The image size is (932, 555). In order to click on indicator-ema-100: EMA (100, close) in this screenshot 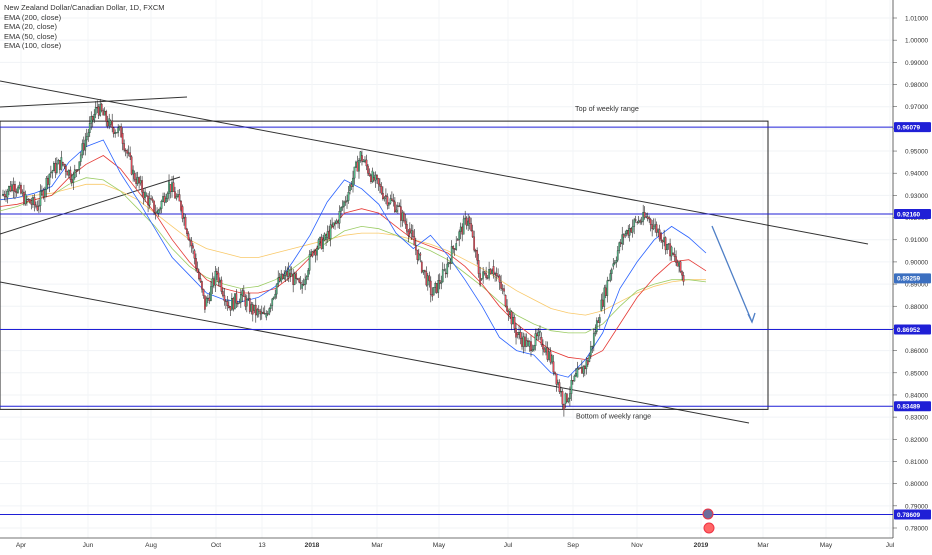, I will do `click(33, 45)`.